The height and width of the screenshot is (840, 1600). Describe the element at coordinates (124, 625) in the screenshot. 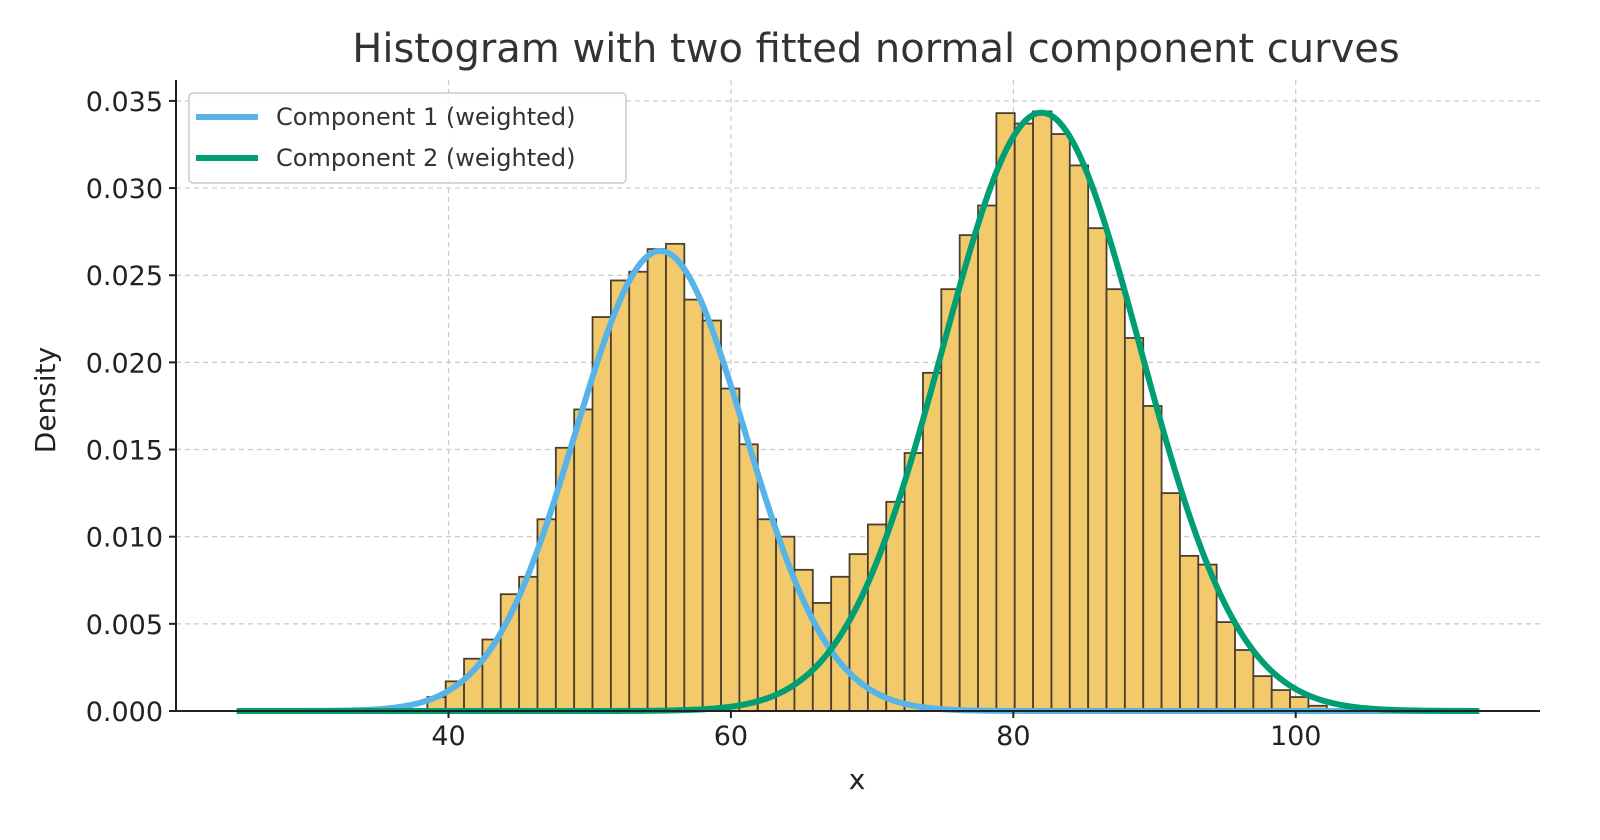

I see `y-tick-label: 0.005` at that location.